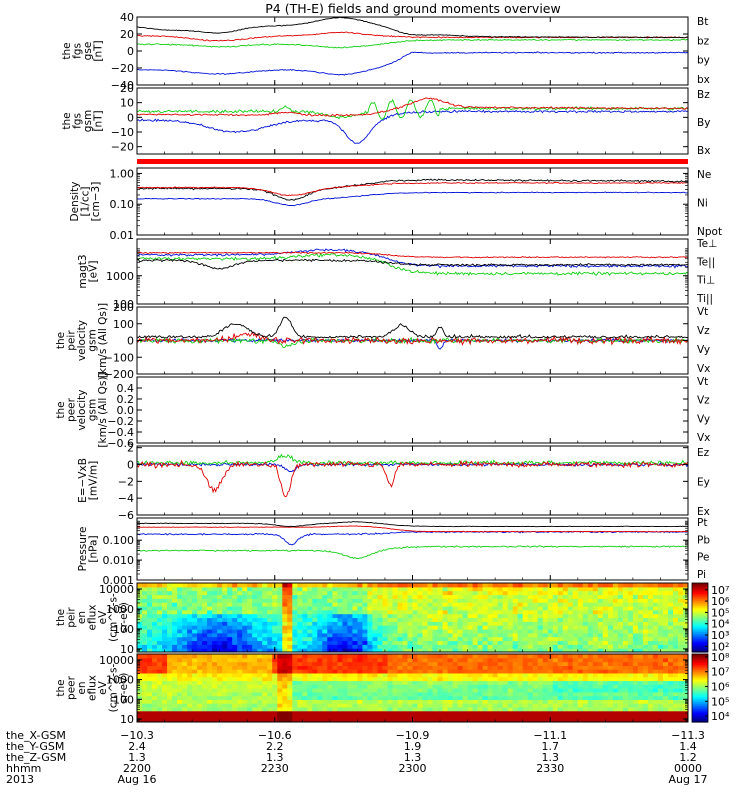  What do you see at coordinates (688, 779) in the screenshot?
I see `x-date-label: Aug 17` at bounding box center [688, 779].